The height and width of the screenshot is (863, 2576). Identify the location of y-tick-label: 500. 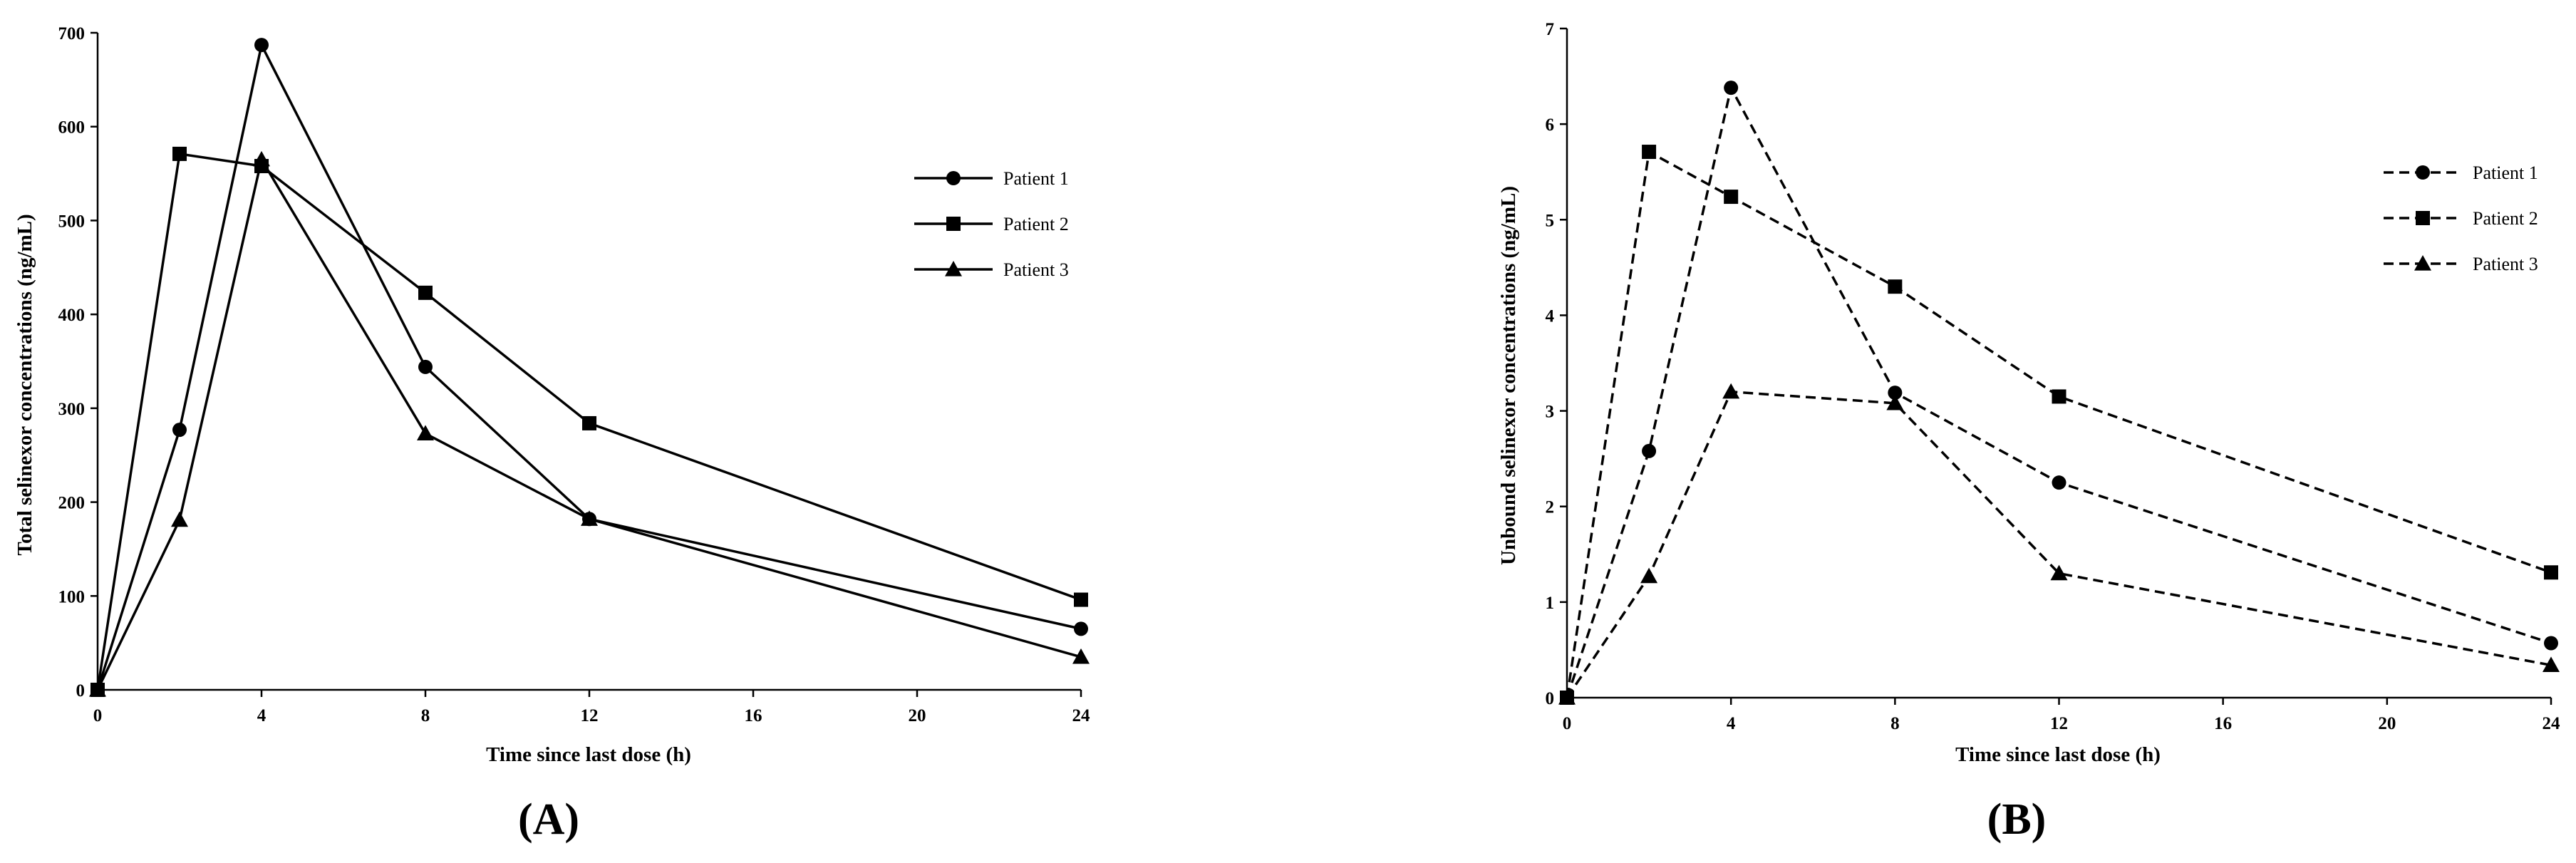
(72, 221).